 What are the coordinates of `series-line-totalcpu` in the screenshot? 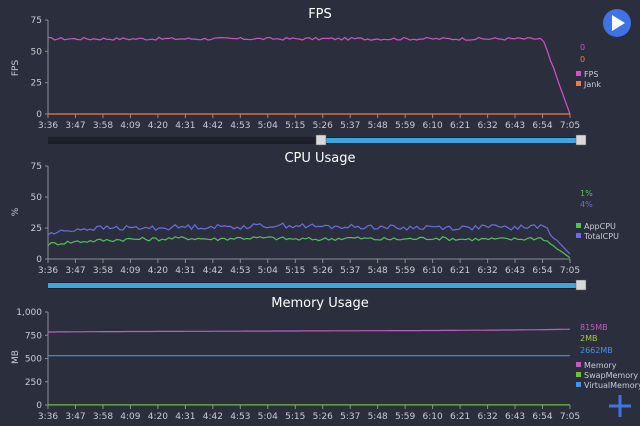 It's located at (309, 238).